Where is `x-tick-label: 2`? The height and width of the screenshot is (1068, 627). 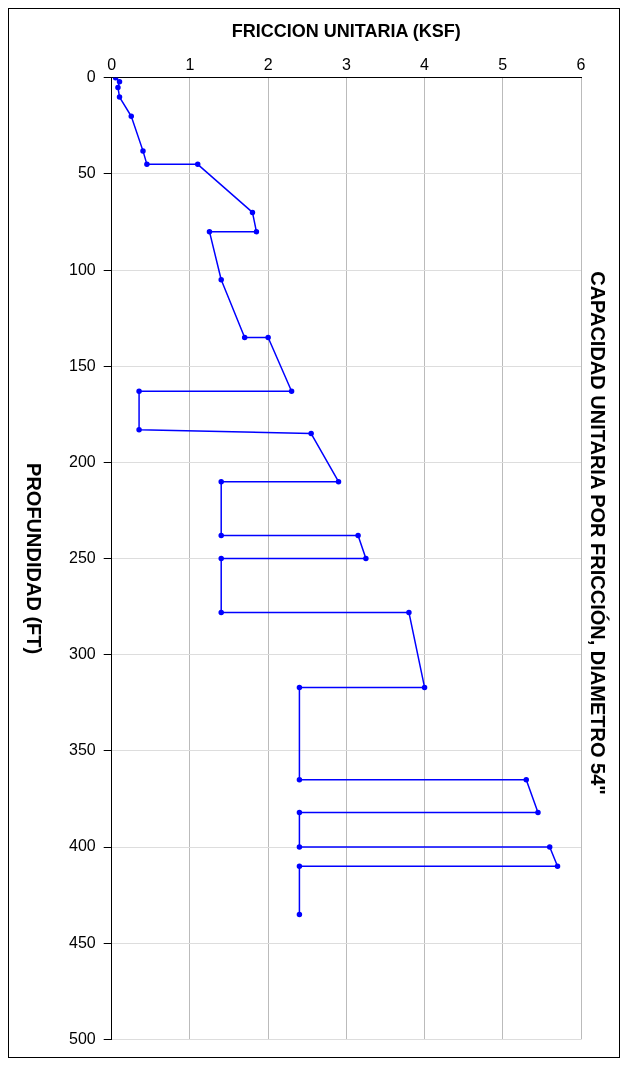
x-tick-label: 2 is located at coordinates (268, 64).